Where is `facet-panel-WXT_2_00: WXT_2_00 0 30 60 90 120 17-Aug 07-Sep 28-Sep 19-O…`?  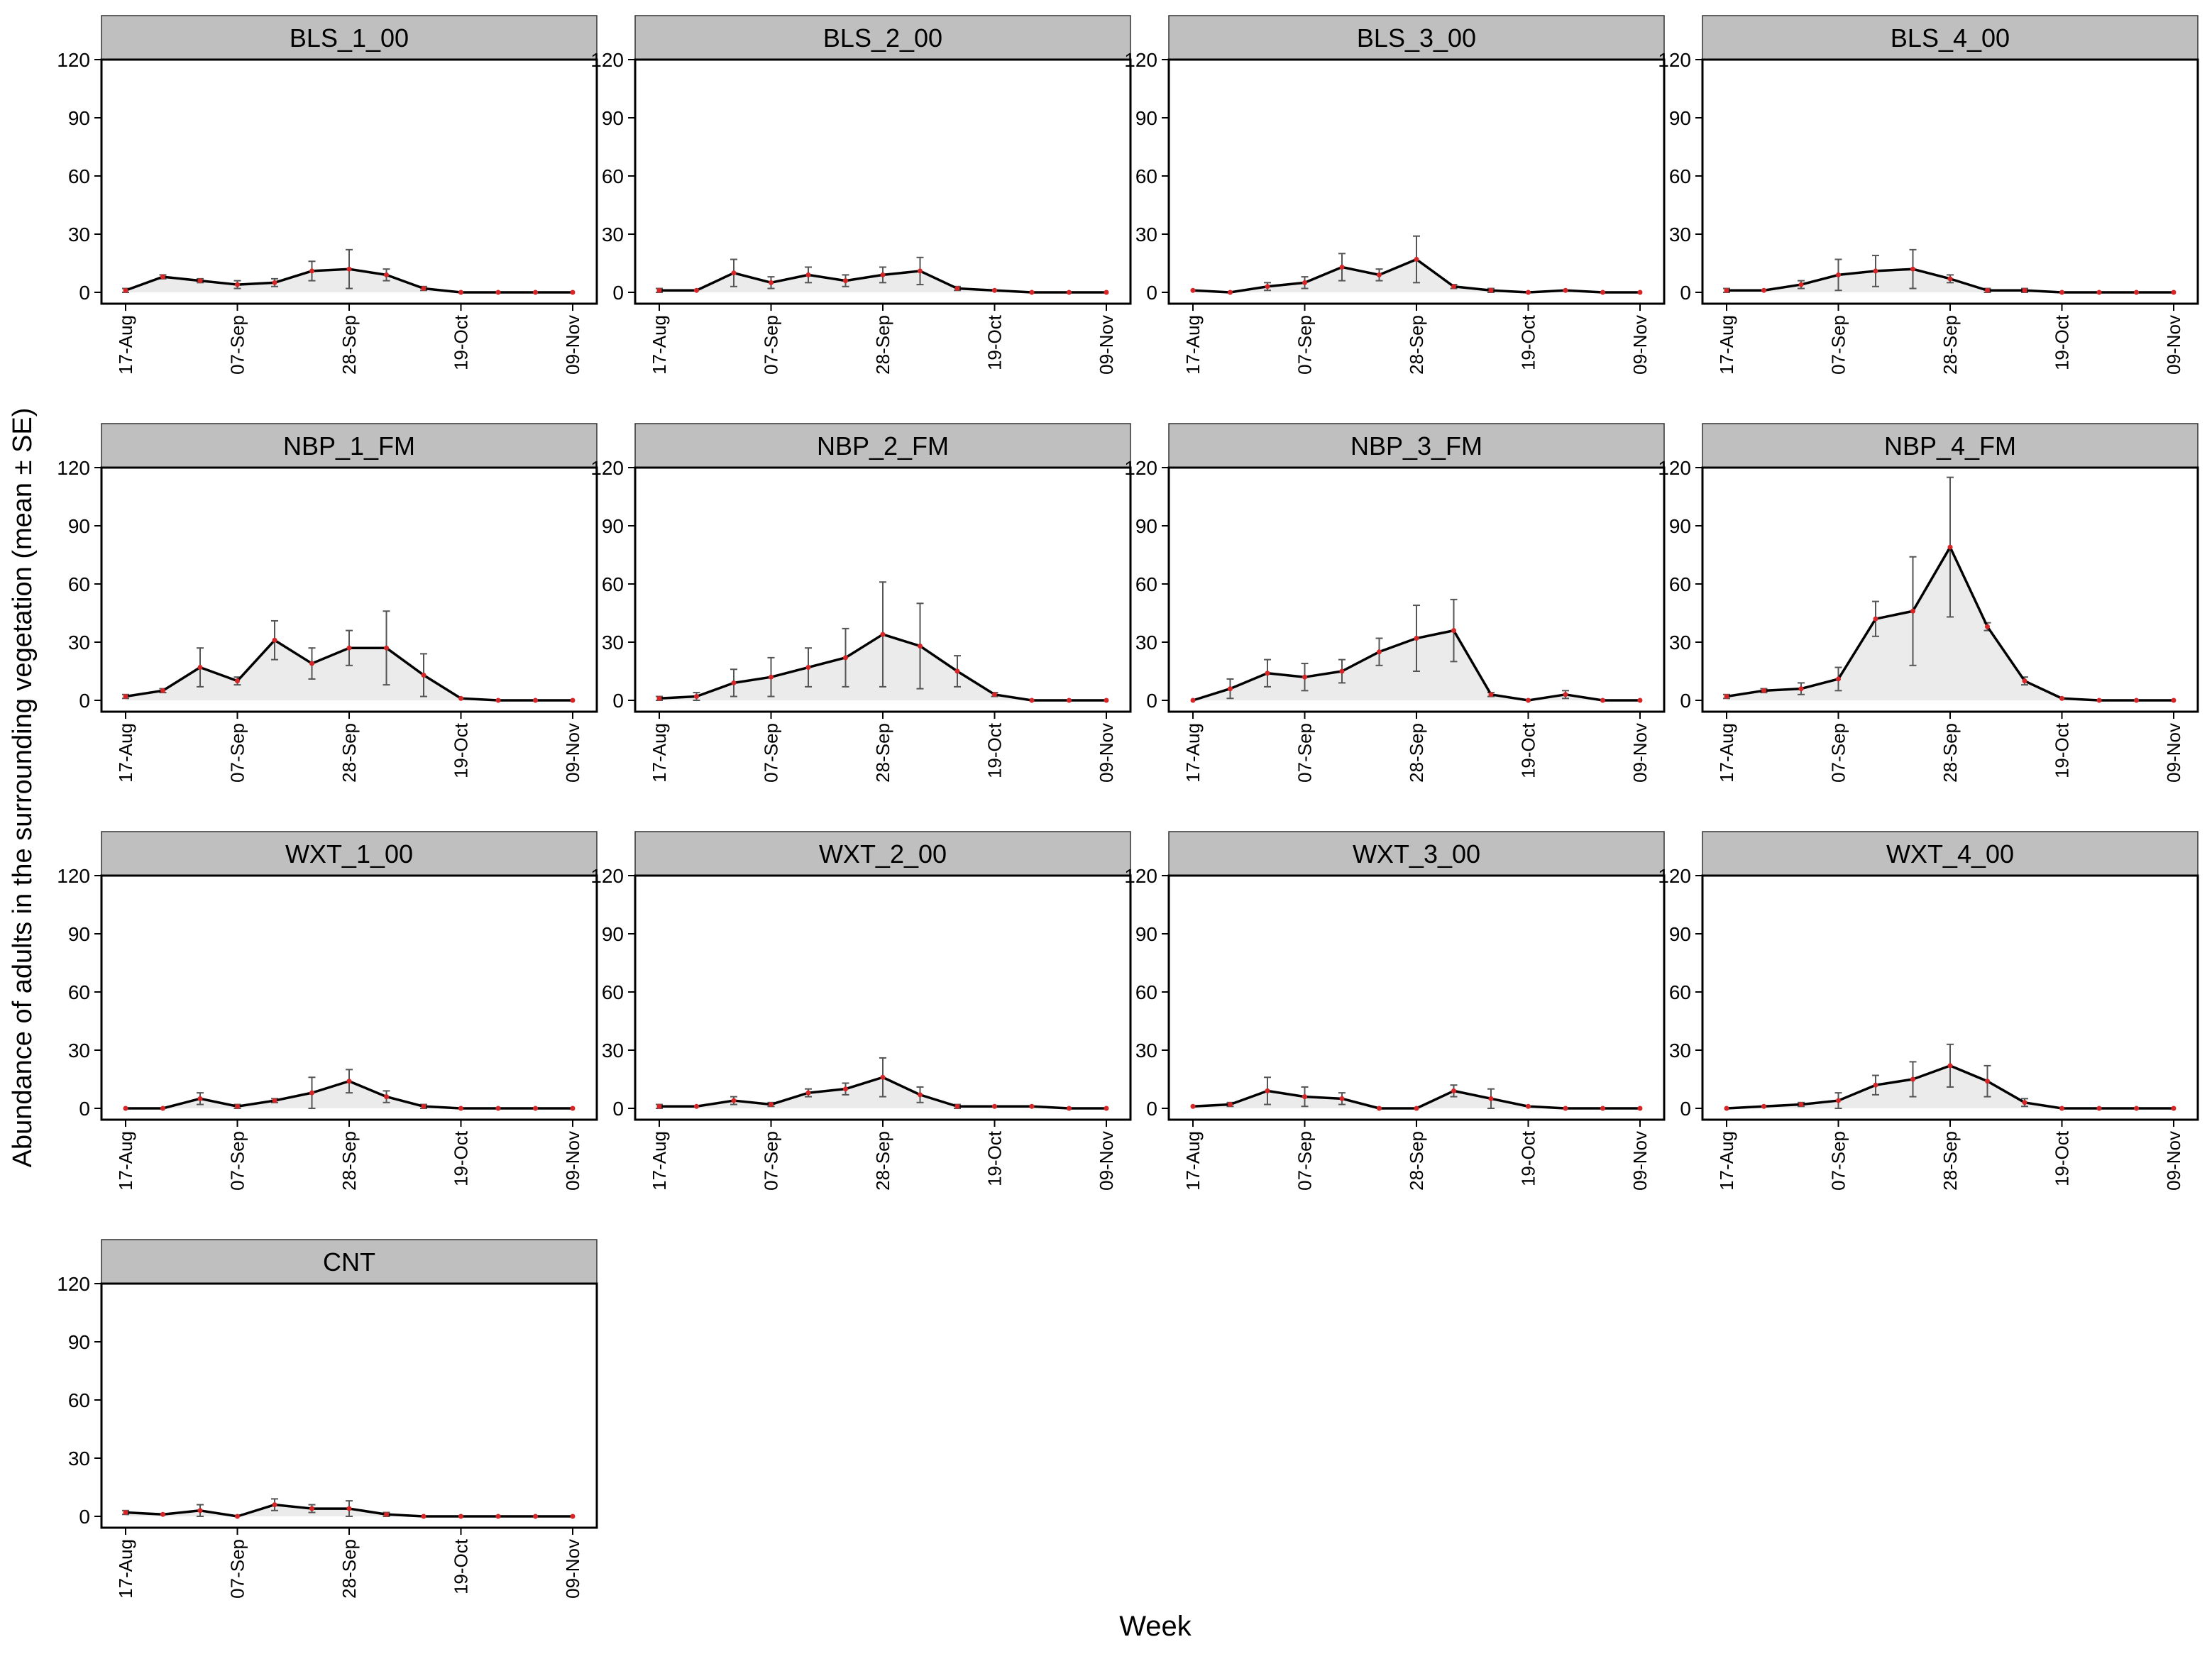
facet-panel-WXT_2_00: WXT_2_00 0 30 60 90 120 17-Aug 07-Sep 28-Sep 19-O… is located at coordinates (861, 1011).